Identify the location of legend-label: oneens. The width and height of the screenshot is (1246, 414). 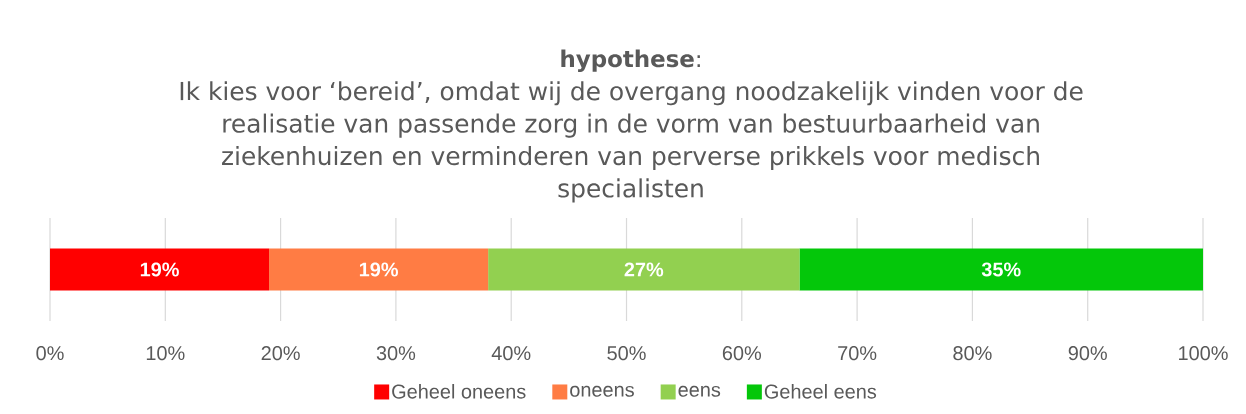
(602, 391).